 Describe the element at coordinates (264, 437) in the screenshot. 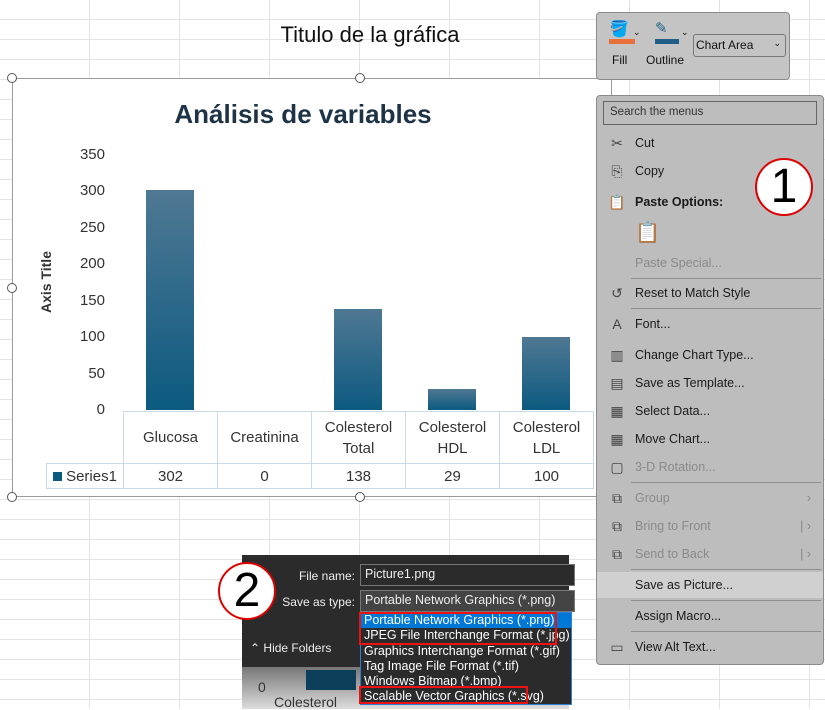

I see `category-label-line: Creatinina` at that location.